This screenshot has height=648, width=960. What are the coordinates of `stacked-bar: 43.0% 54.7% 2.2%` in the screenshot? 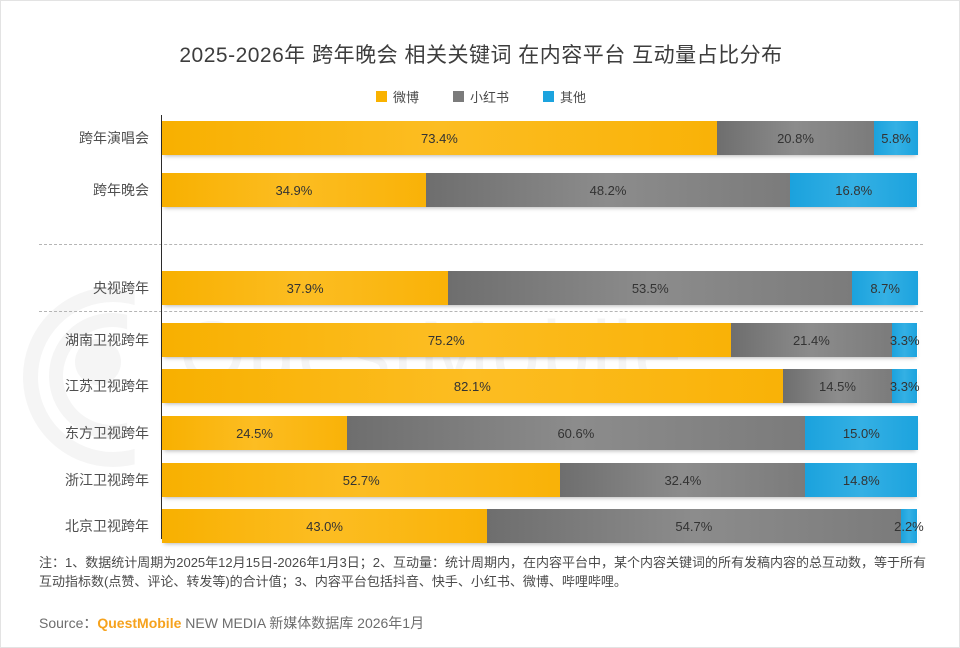 It's located at (543, 526).